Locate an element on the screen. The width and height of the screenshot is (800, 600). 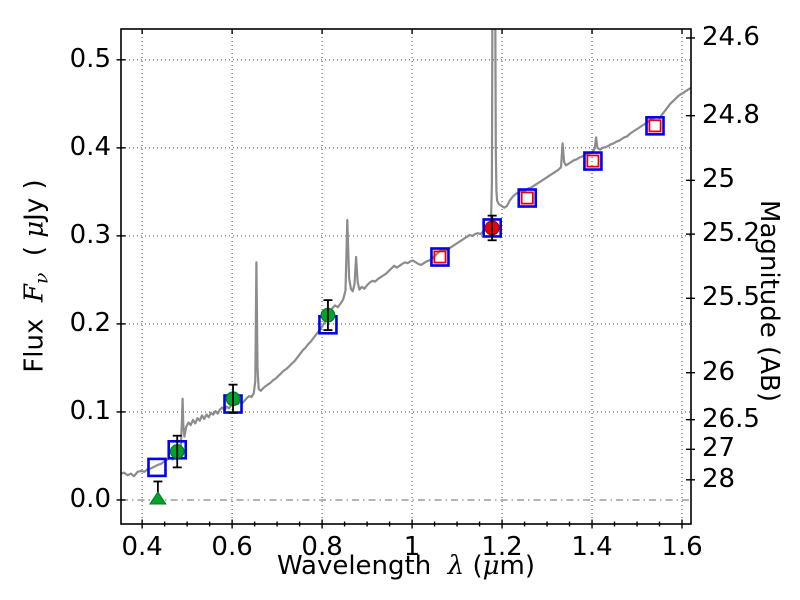
flux-unit-close: Jy ) is located at coordinates (34, 200).